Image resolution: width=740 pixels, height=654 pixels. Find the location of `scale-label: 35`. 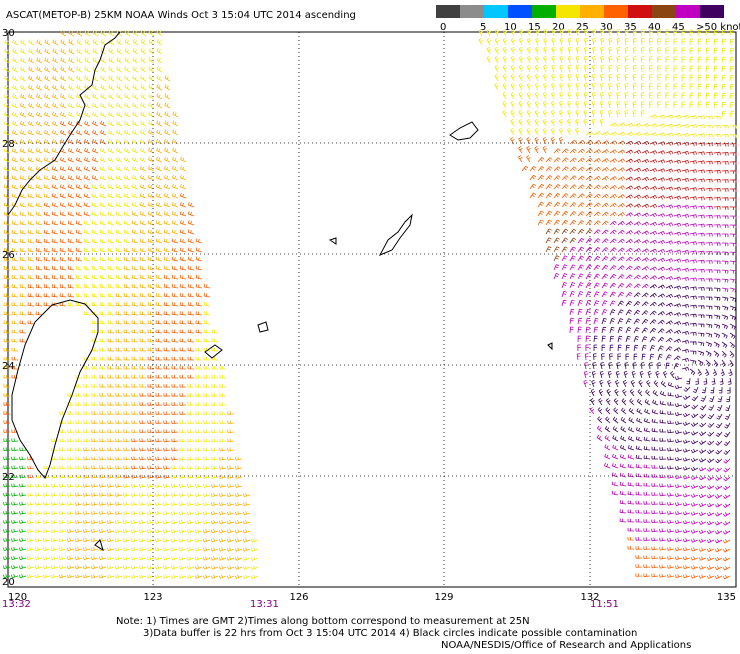

scale-label: 35 is located at coordinates (630, 27).